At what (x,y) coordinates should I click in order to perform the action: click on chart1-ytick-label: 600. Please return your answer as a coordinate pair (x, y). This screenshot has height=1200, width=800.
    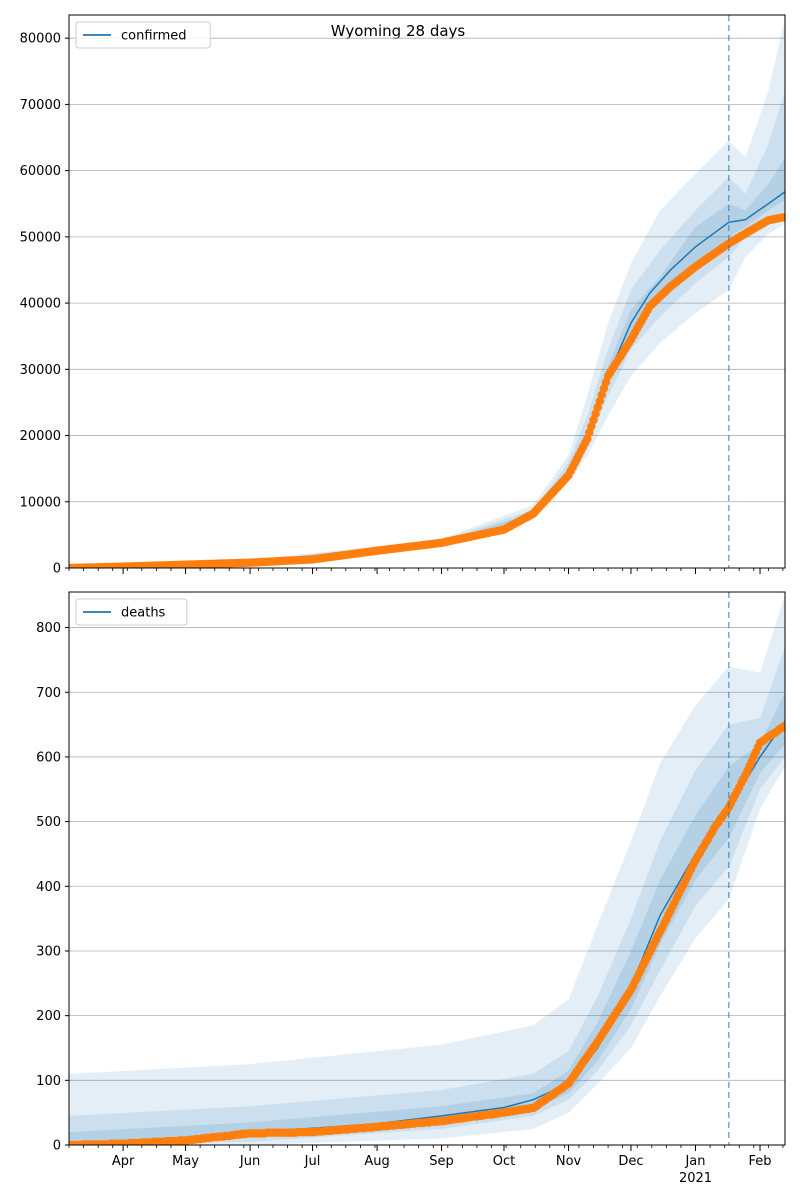
    Looking at the image, I should click on (48, 757).